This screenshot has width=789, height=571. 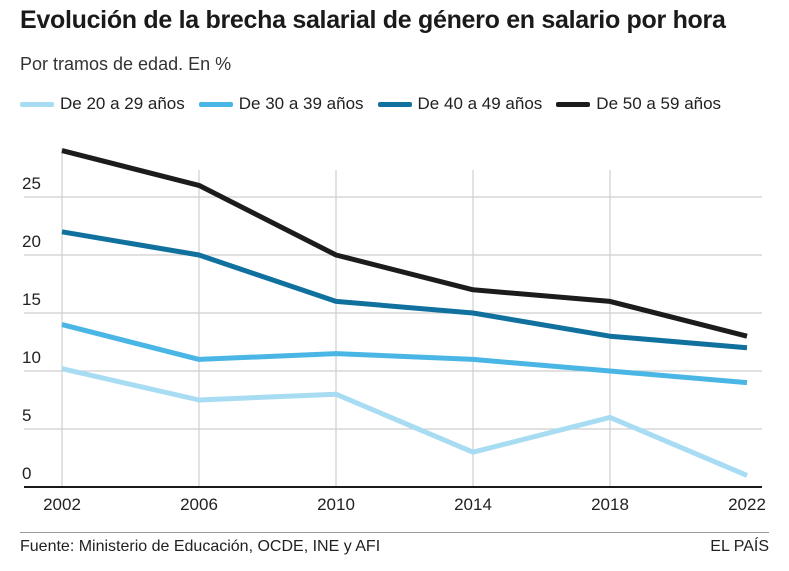 What do you see at coordinates (26, 473) in the screenshot?
I see `y-tick-label: 0` at bounding box center [26, 473].